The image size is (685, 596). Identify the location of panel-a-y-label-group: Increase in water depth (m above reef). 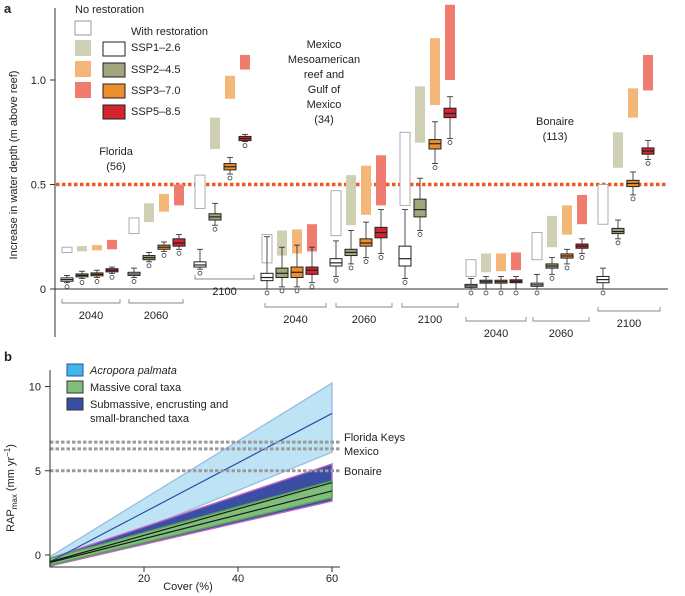
(14, 165).